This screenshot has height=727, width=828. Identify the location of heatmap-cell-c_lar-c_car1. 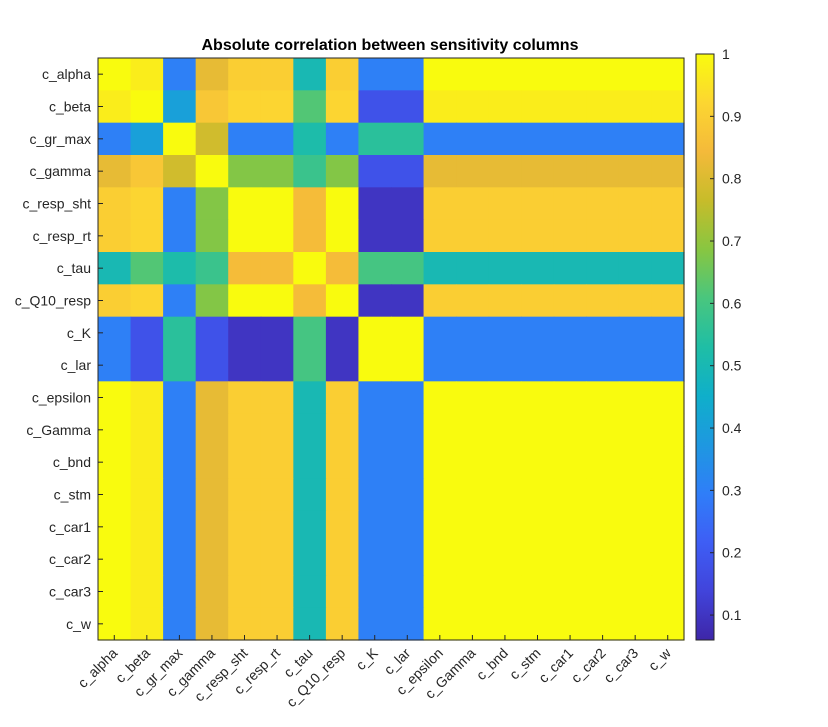
(570, 365).